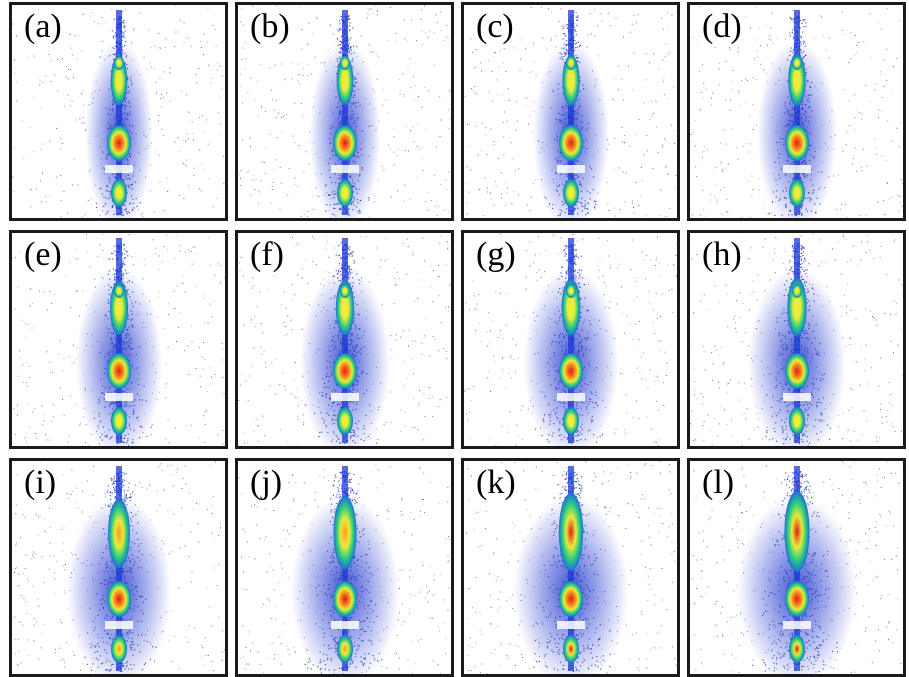 The width and height of the screenshot is (909, 677). What do you see at coordinates (495, 27) in the screenshot?
I see `panel-label: (c)` at bounding box center [495, 27].